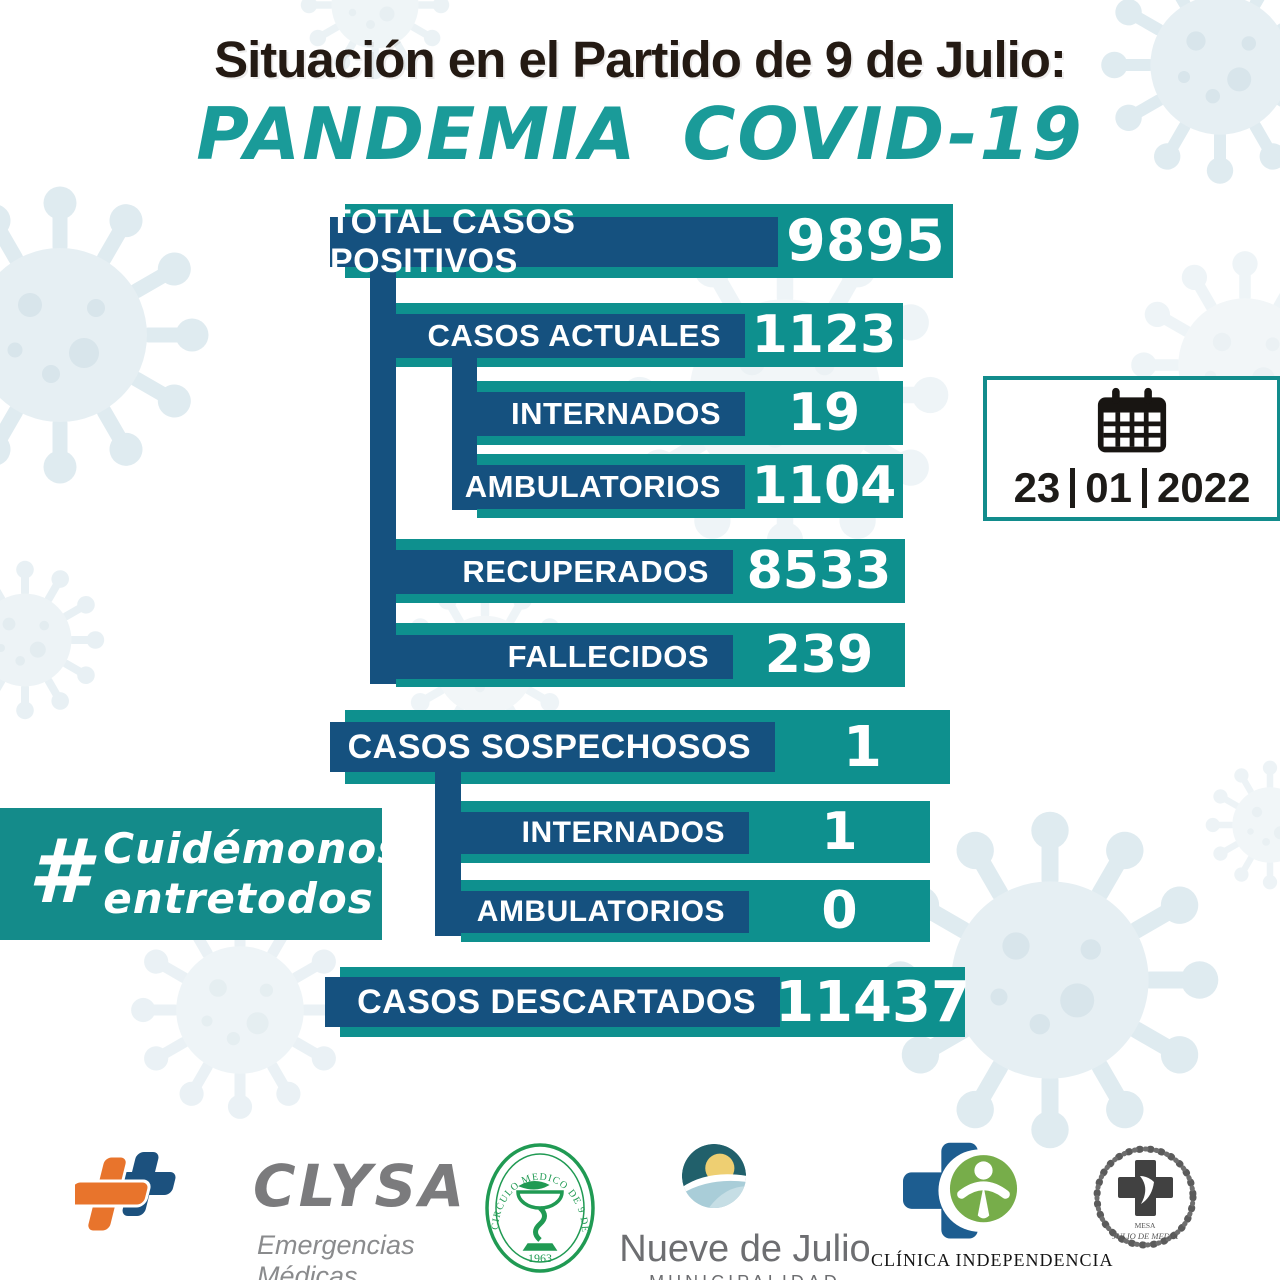 This screenshot has width=1280, height=1280. I want to click on date-box: 23 01 2022, so click(1131, 448).